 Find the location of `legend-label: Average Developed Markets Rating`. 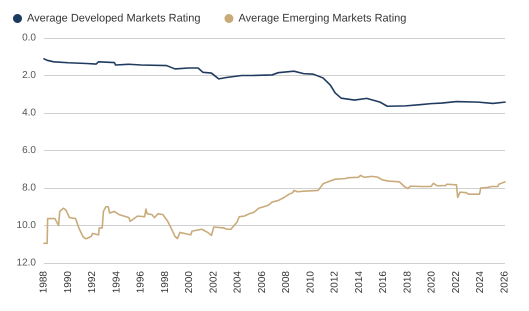

legend-label: Average Developed Markets Rating is located at coordinates (113, 18).